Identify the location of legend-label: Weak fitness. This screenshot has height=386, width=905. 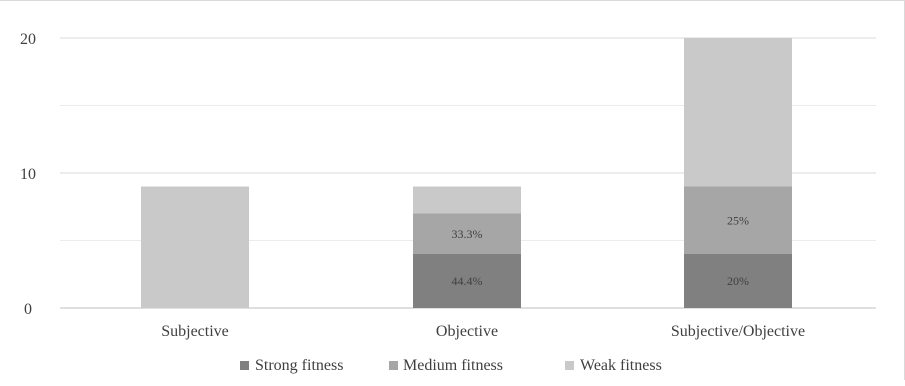
(621, 365).